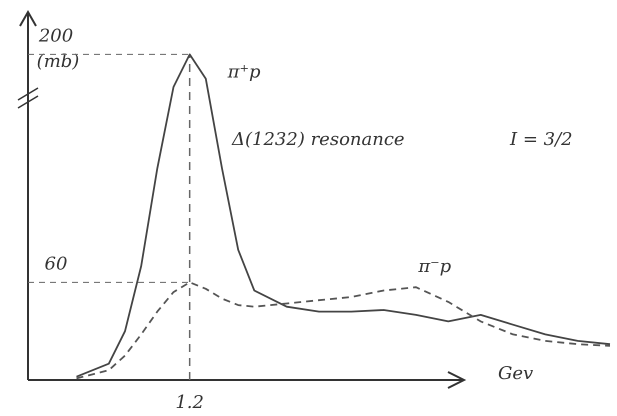 The width and height of the screenshot is (617, 416). What do you see at coordinates (318, 139) in the screenshot?
I see `annotation: Δ(1232) resonance` at bounding box center [318, 139].